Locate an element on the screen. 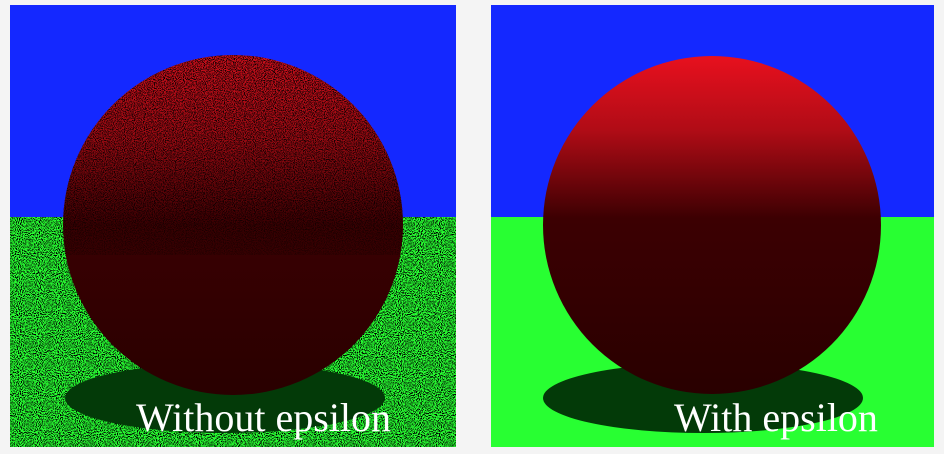  caption-with-epsilon: With epsilon is located at coordinates (776, 417).